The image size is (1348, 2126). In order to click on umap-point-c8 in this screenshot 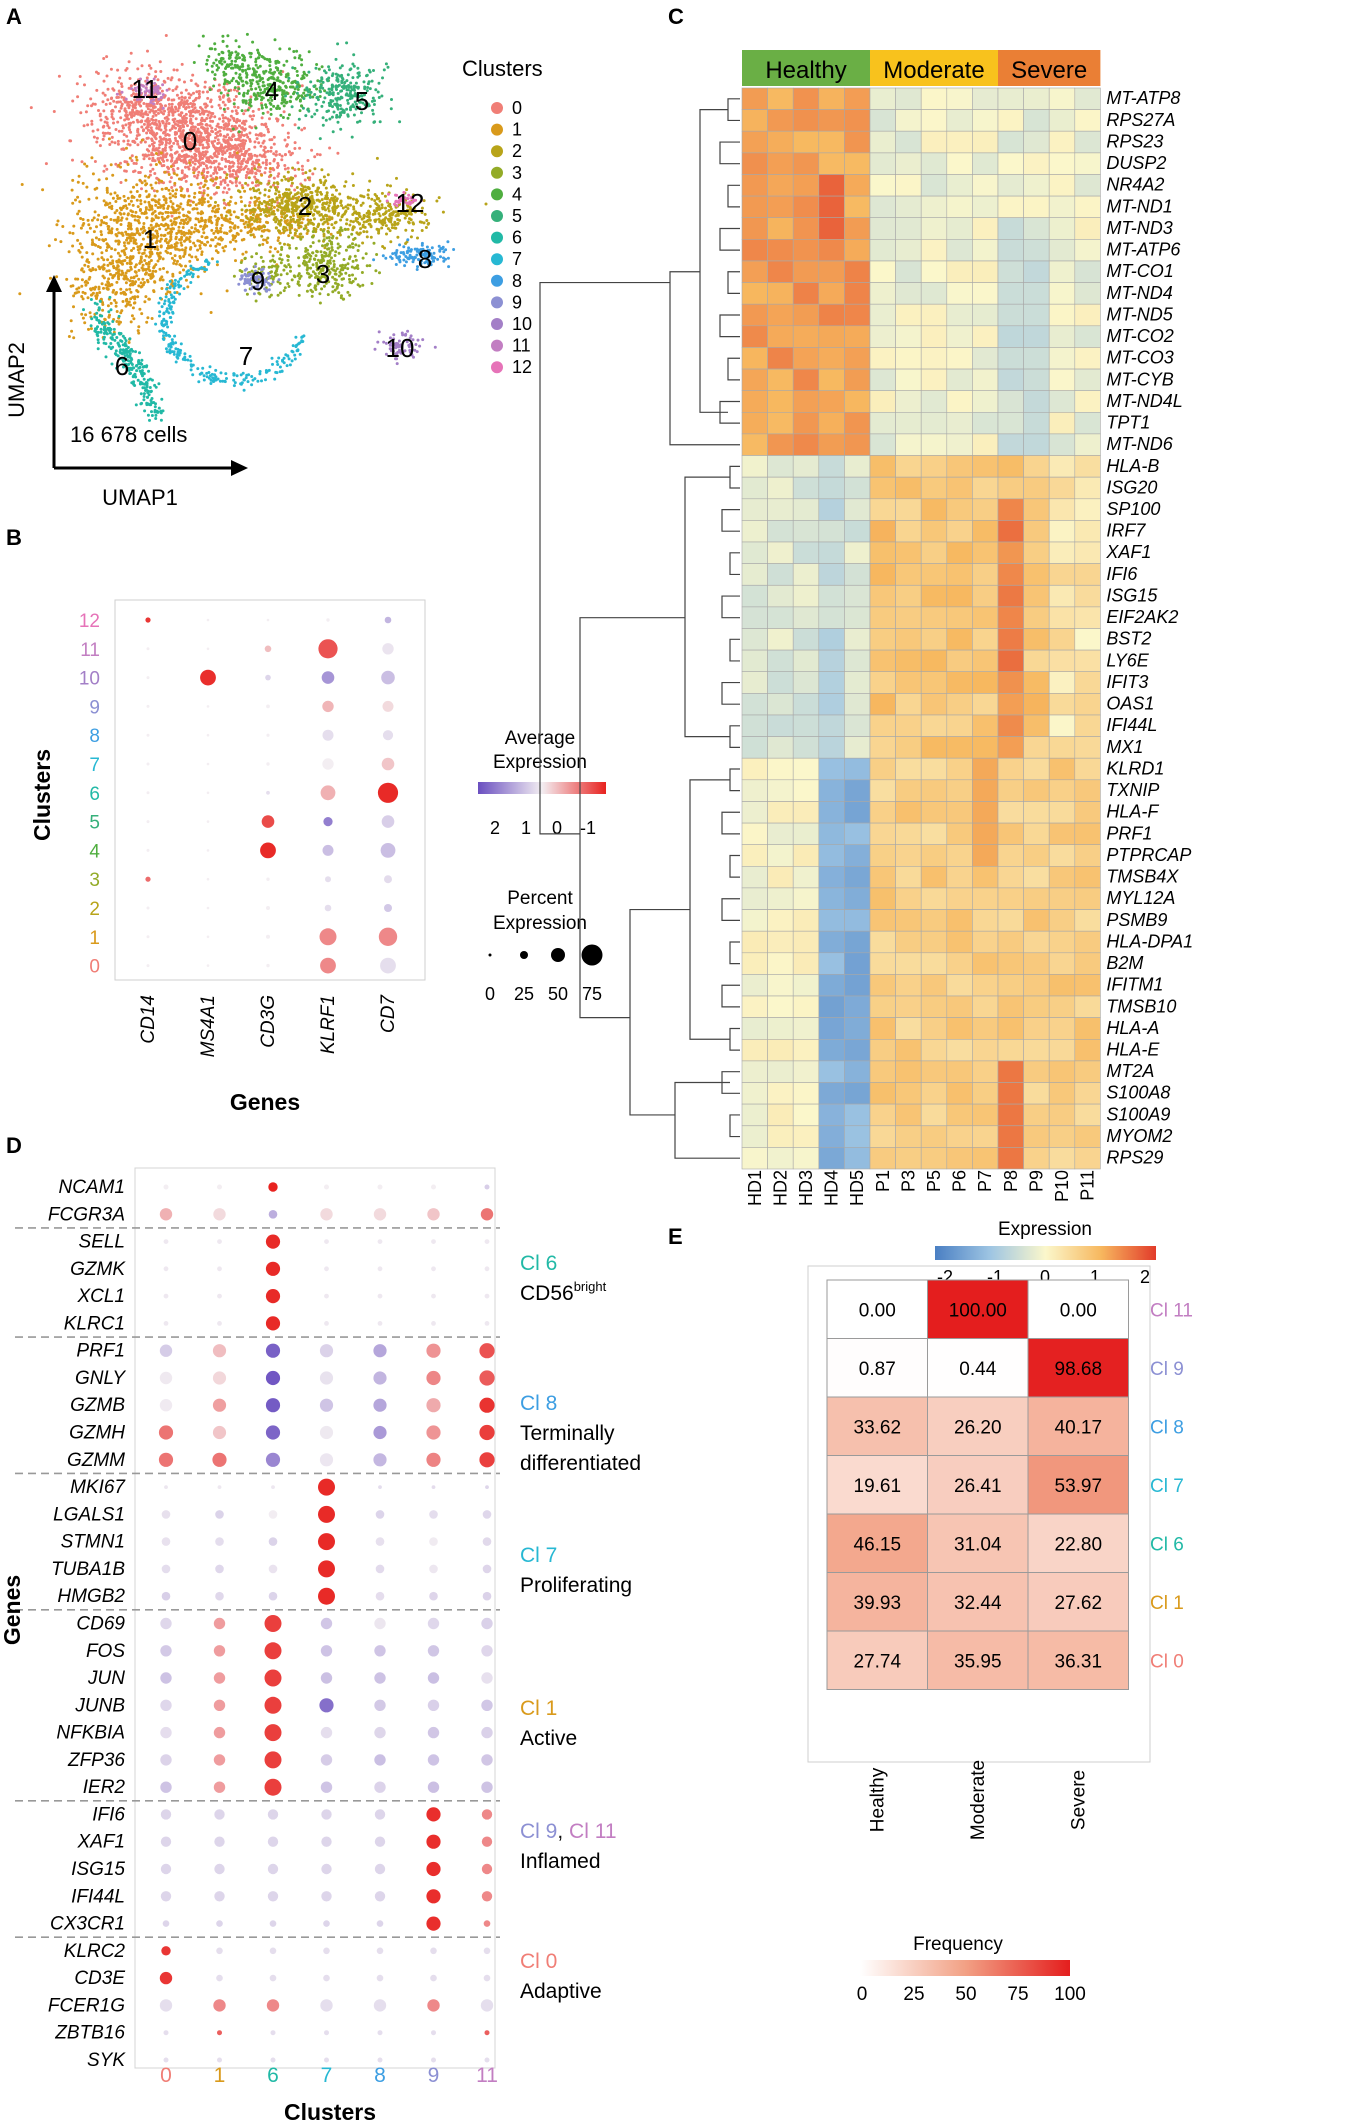, I will do `click(400, 245)`.